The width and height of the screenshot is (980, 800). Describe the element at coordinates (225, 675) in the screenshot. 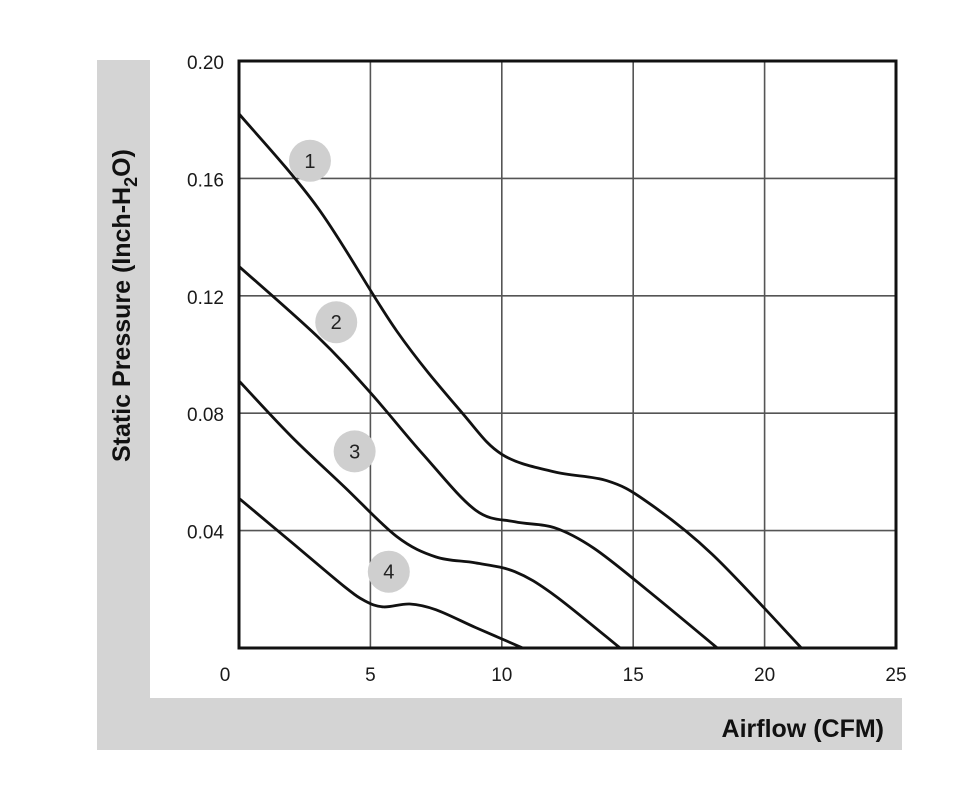

I see `x-tick-label: 0` at that location.